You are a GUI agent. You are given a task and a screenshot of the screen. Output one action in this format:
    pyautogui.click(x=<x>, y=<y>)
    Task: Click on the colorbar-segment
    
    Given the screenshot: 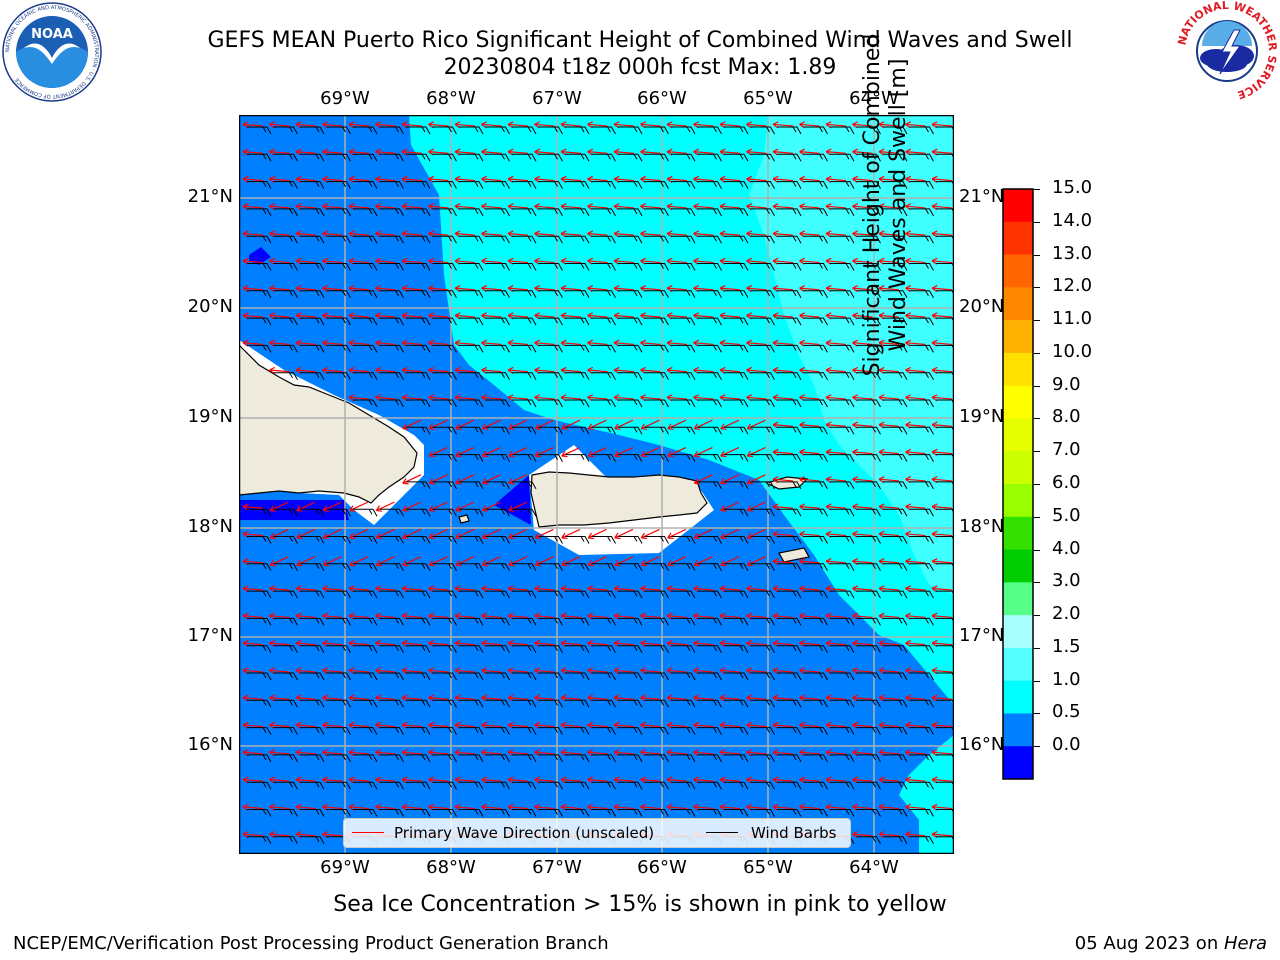 What is the action you would take?
    pyautogui.click(x=1018, y=763)
    